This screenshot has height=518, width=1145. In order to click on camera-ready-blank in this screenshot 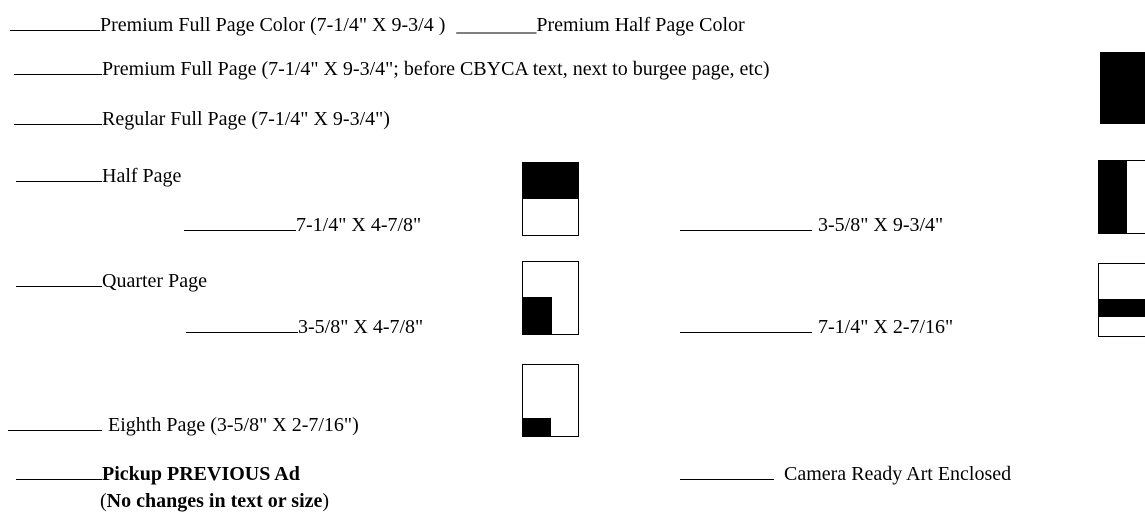, I will do `click(727, 470)`.